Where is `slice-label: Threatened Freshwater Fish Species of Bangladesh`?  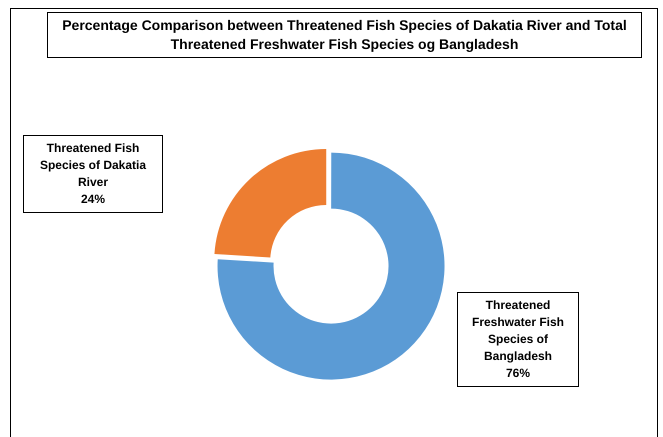
slice-label: Threatened Freshwater Fish Species of Bangladesh is located at coordinates (518, 331).